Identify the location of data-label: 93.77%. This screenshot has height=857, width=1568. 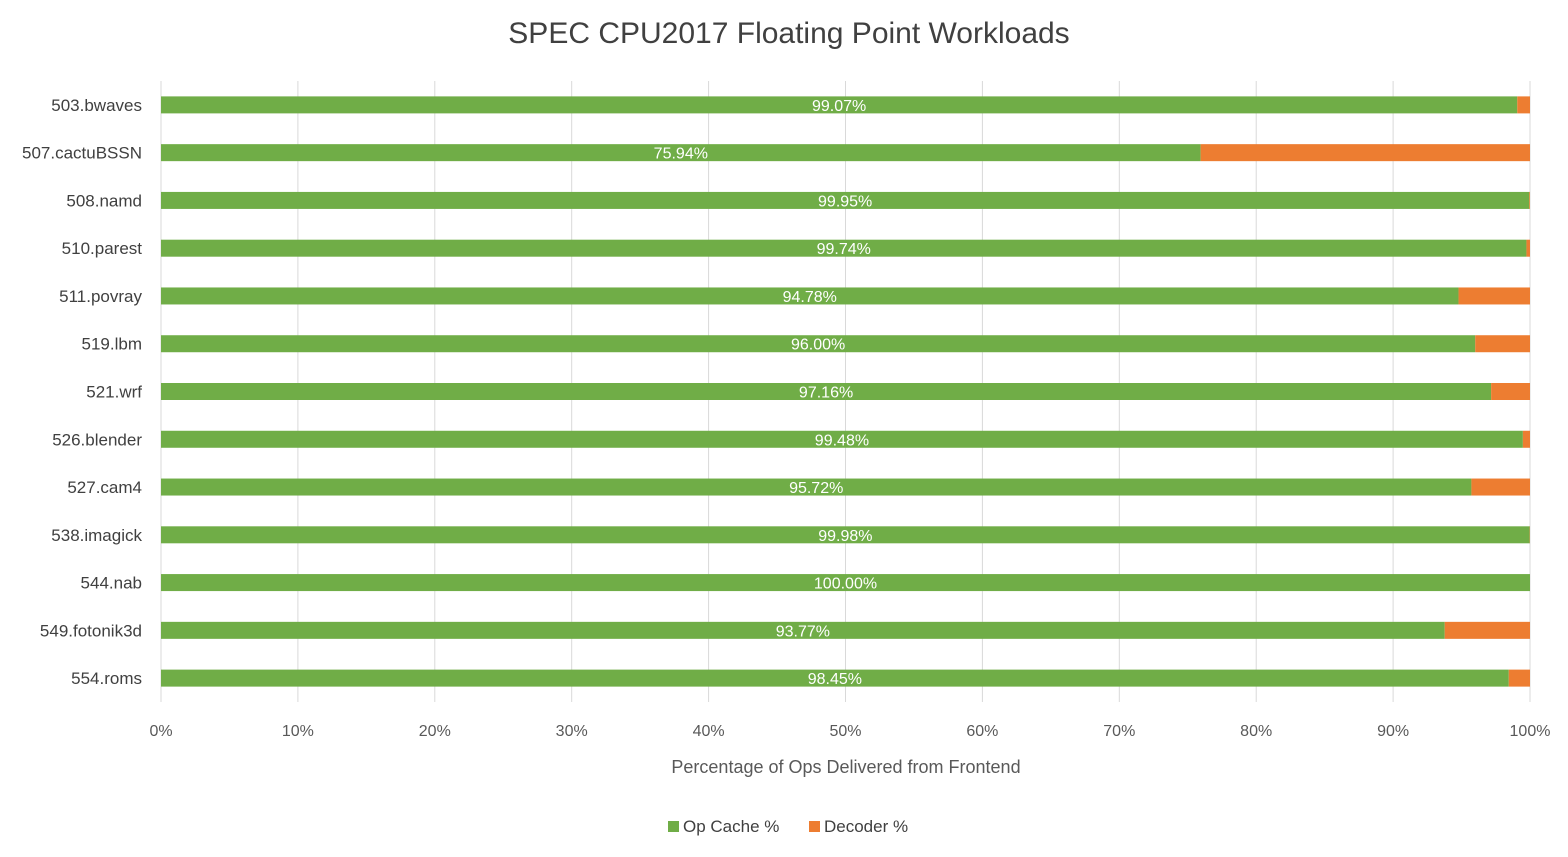
(803, 631).